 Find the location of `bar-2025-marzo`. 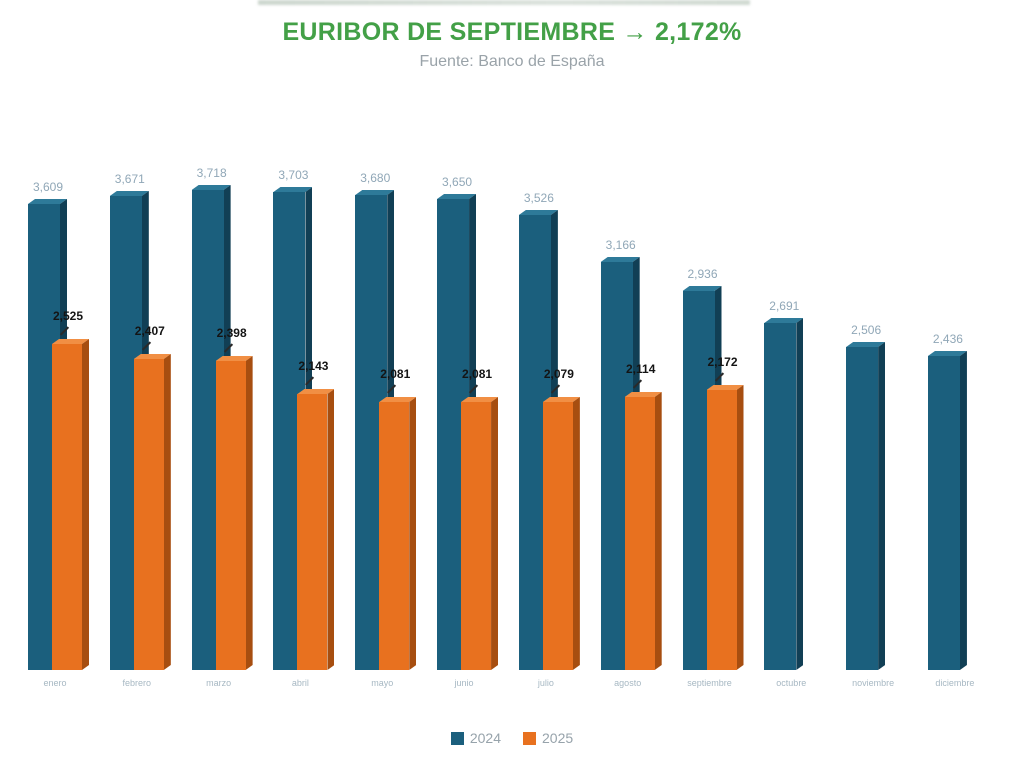

bar-2025-marzo is located at coordinates (230, 515).